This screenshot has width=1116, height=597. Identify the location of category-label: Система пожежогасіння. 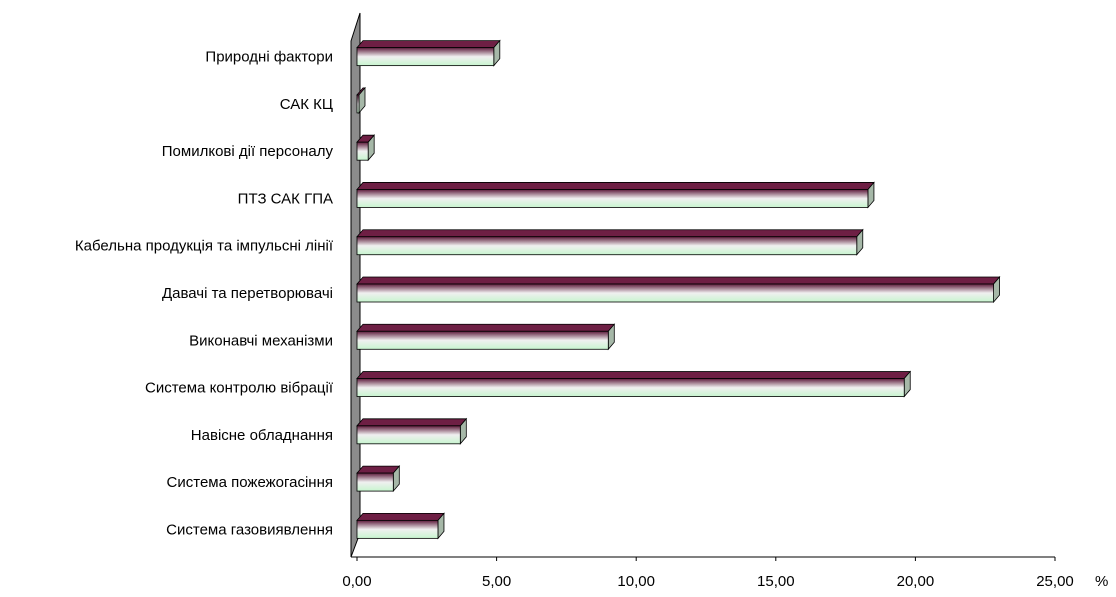
(250, 482).